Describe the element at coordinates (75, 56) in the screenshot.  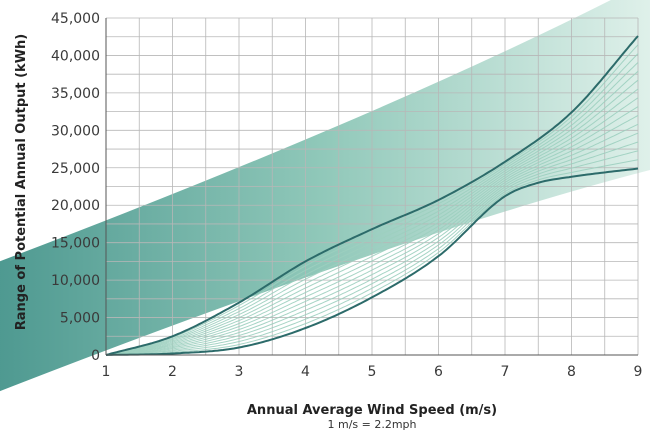
I see `y-tick-label: 40,000` at that location.